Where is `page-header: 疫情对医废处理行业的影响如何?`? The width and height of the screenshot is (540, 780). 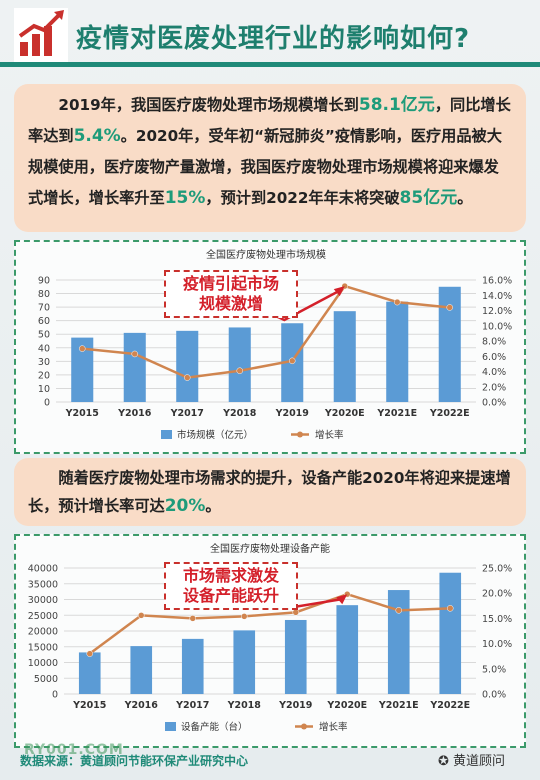 page-header: 疫情对医废处理行业的影响如何? is located at coordinates (270, 36).